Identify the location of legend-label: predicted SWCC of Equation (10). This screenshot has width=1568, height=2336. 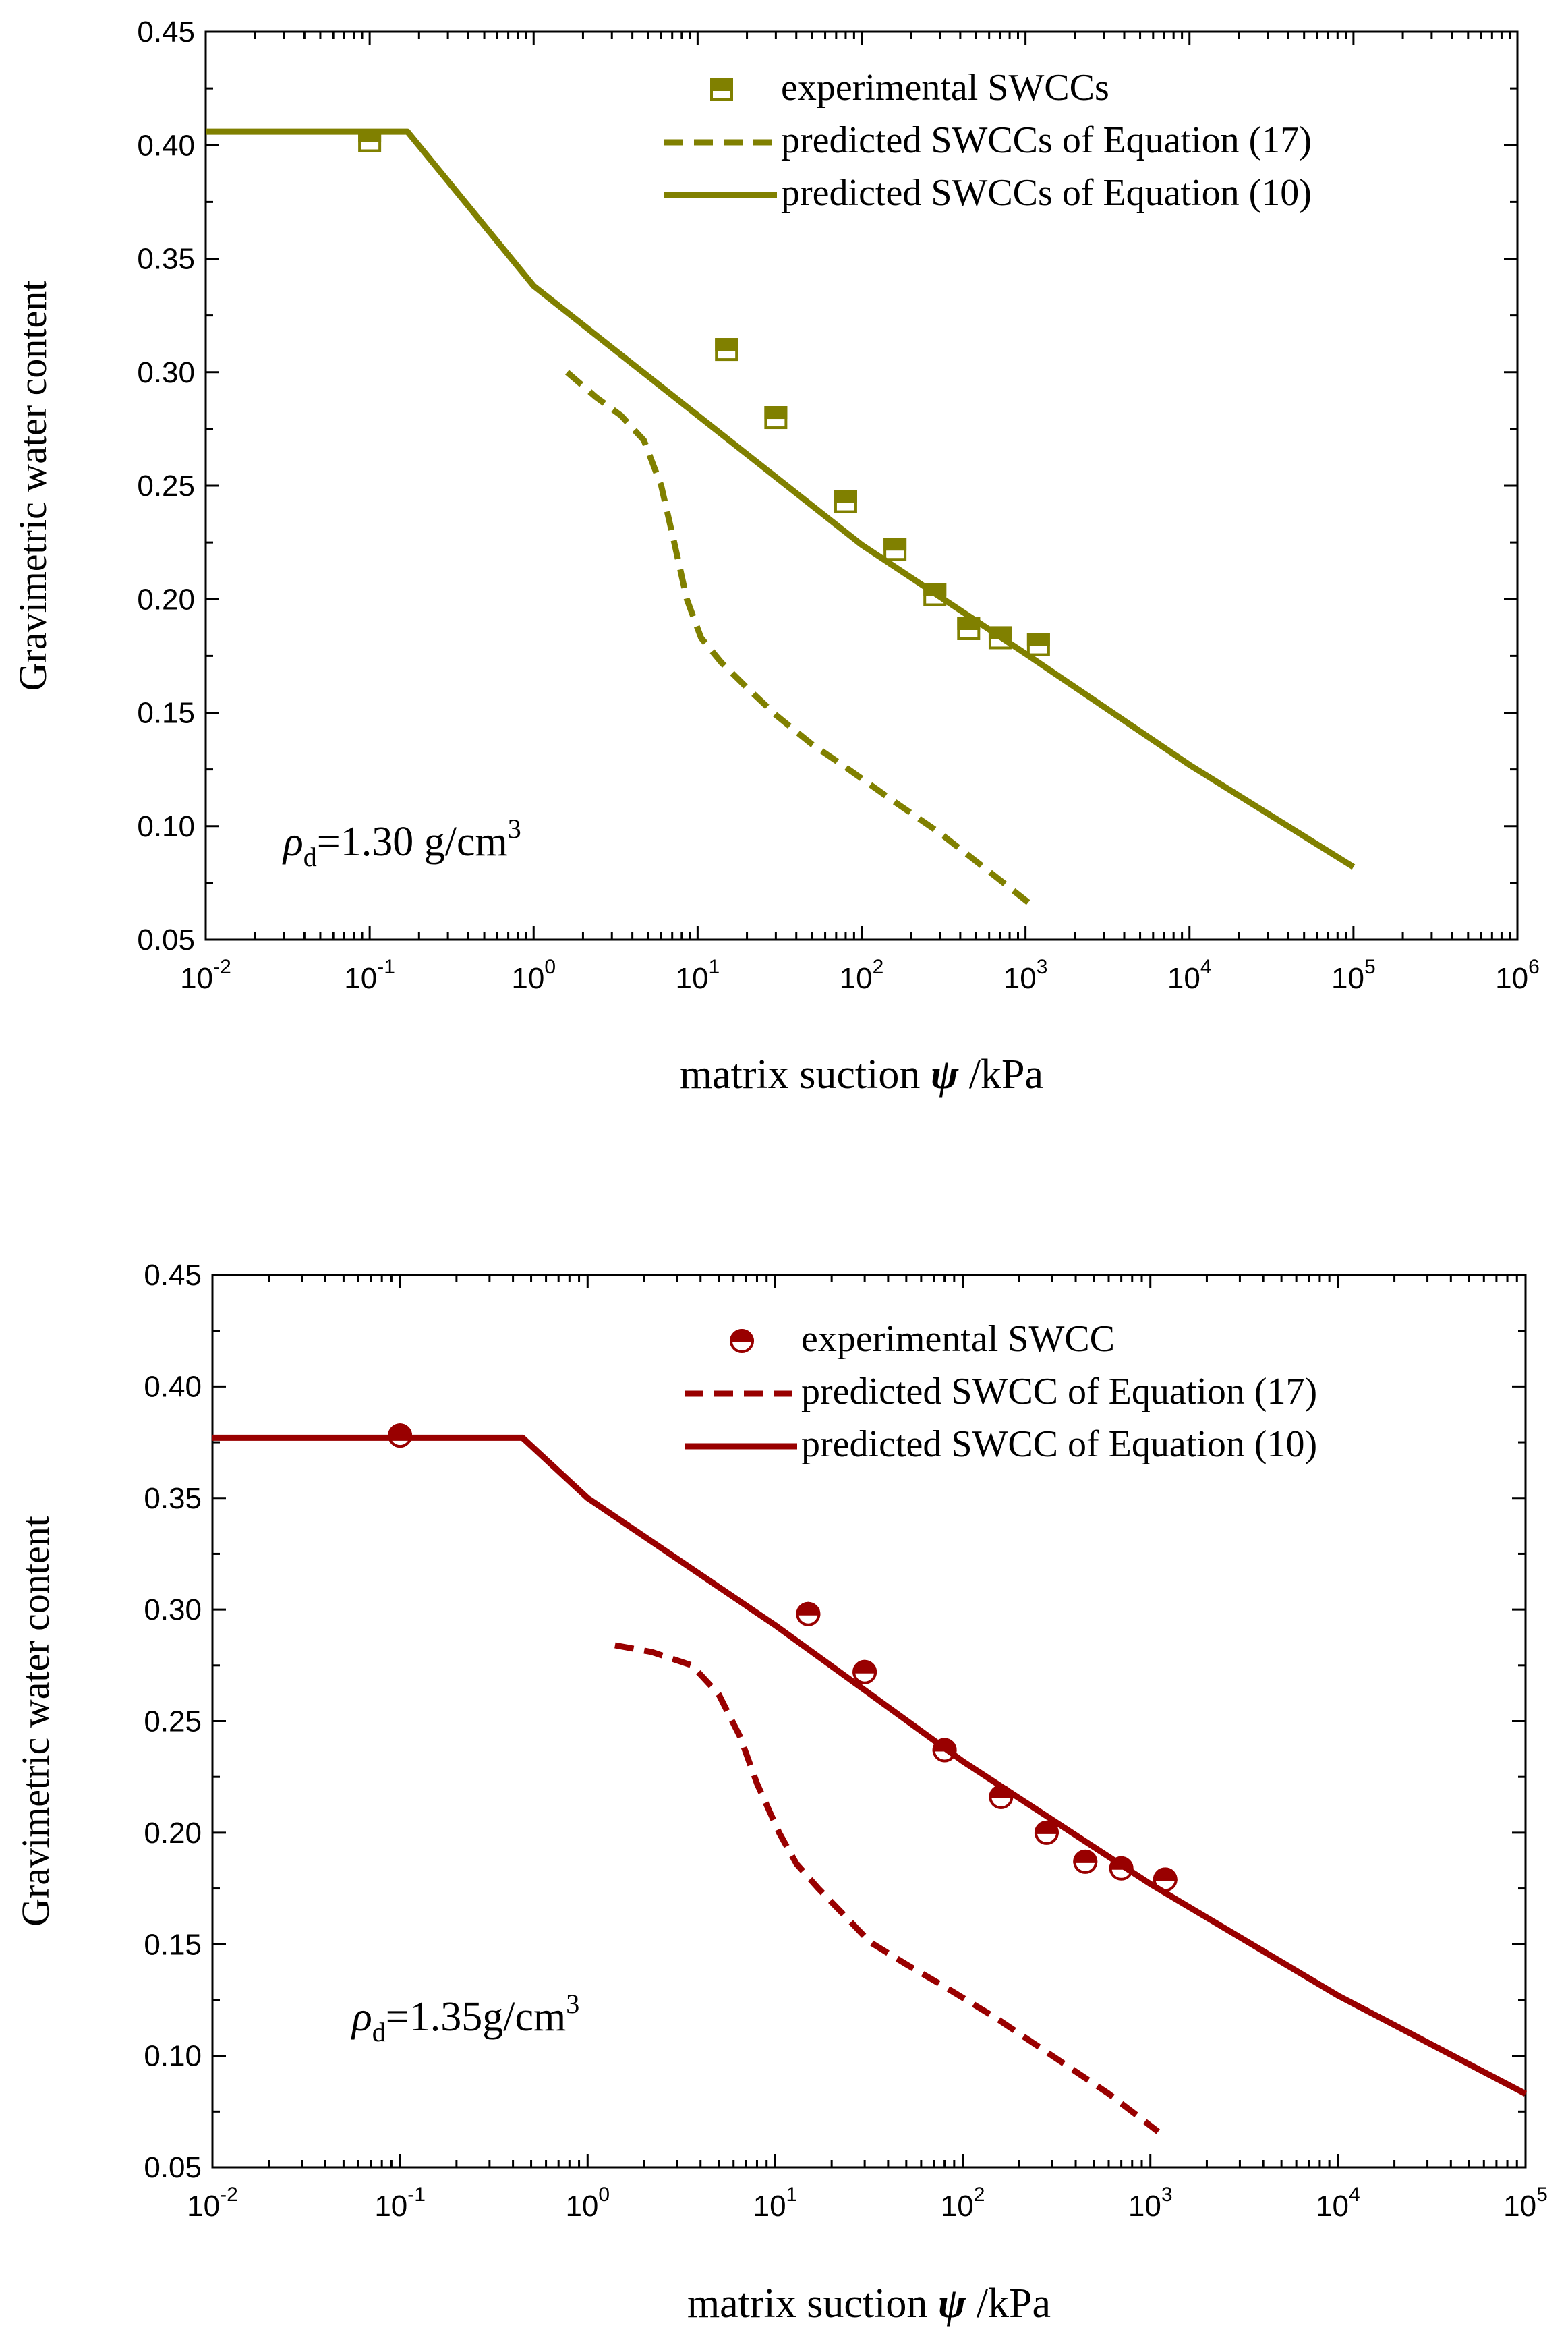
(1059, 1444).